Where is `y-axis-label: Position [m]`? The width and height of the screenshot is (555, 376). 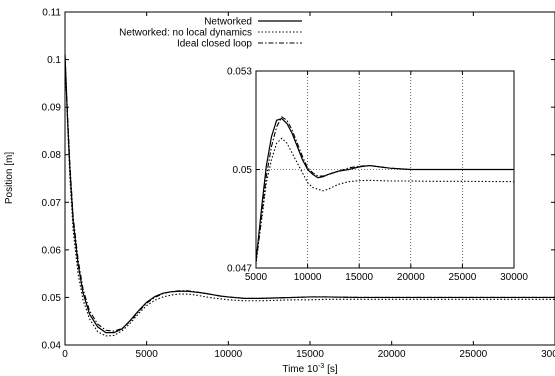 y-axis-label: Position [m] is located at coordinates (9, 178).